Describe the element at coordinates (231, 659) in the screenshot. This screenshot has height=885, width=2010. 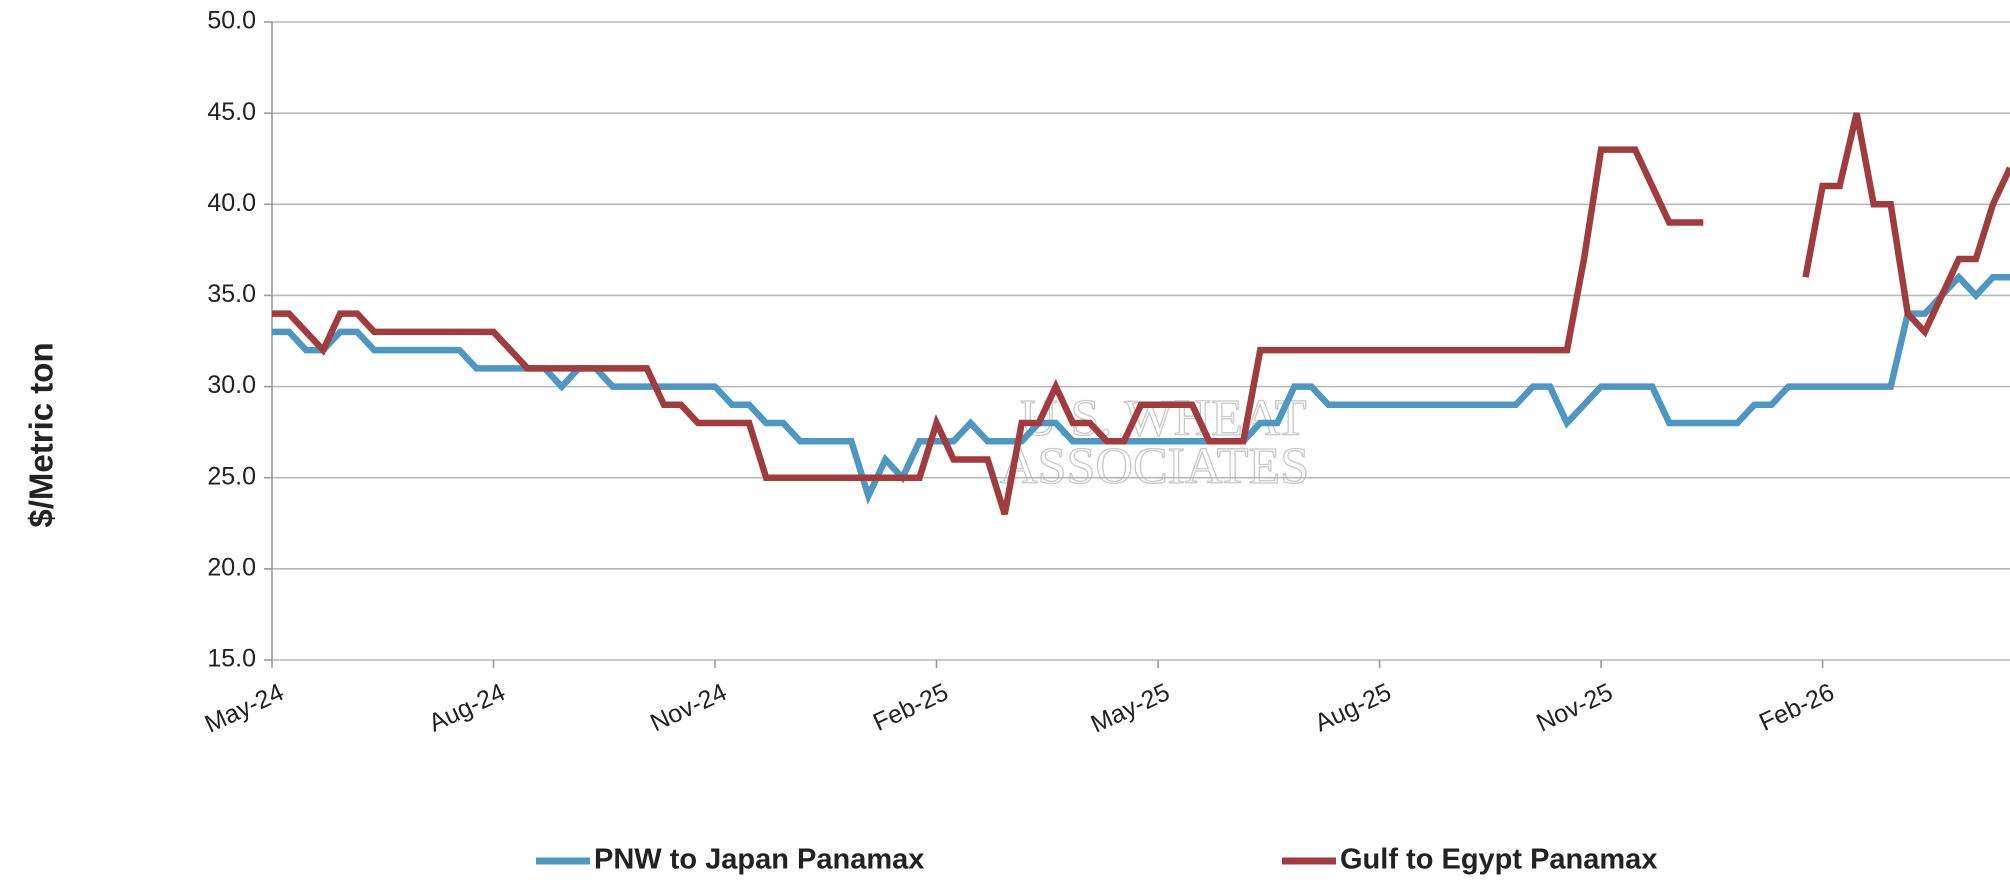
I see `y-tick-label: 15.0` at that location.